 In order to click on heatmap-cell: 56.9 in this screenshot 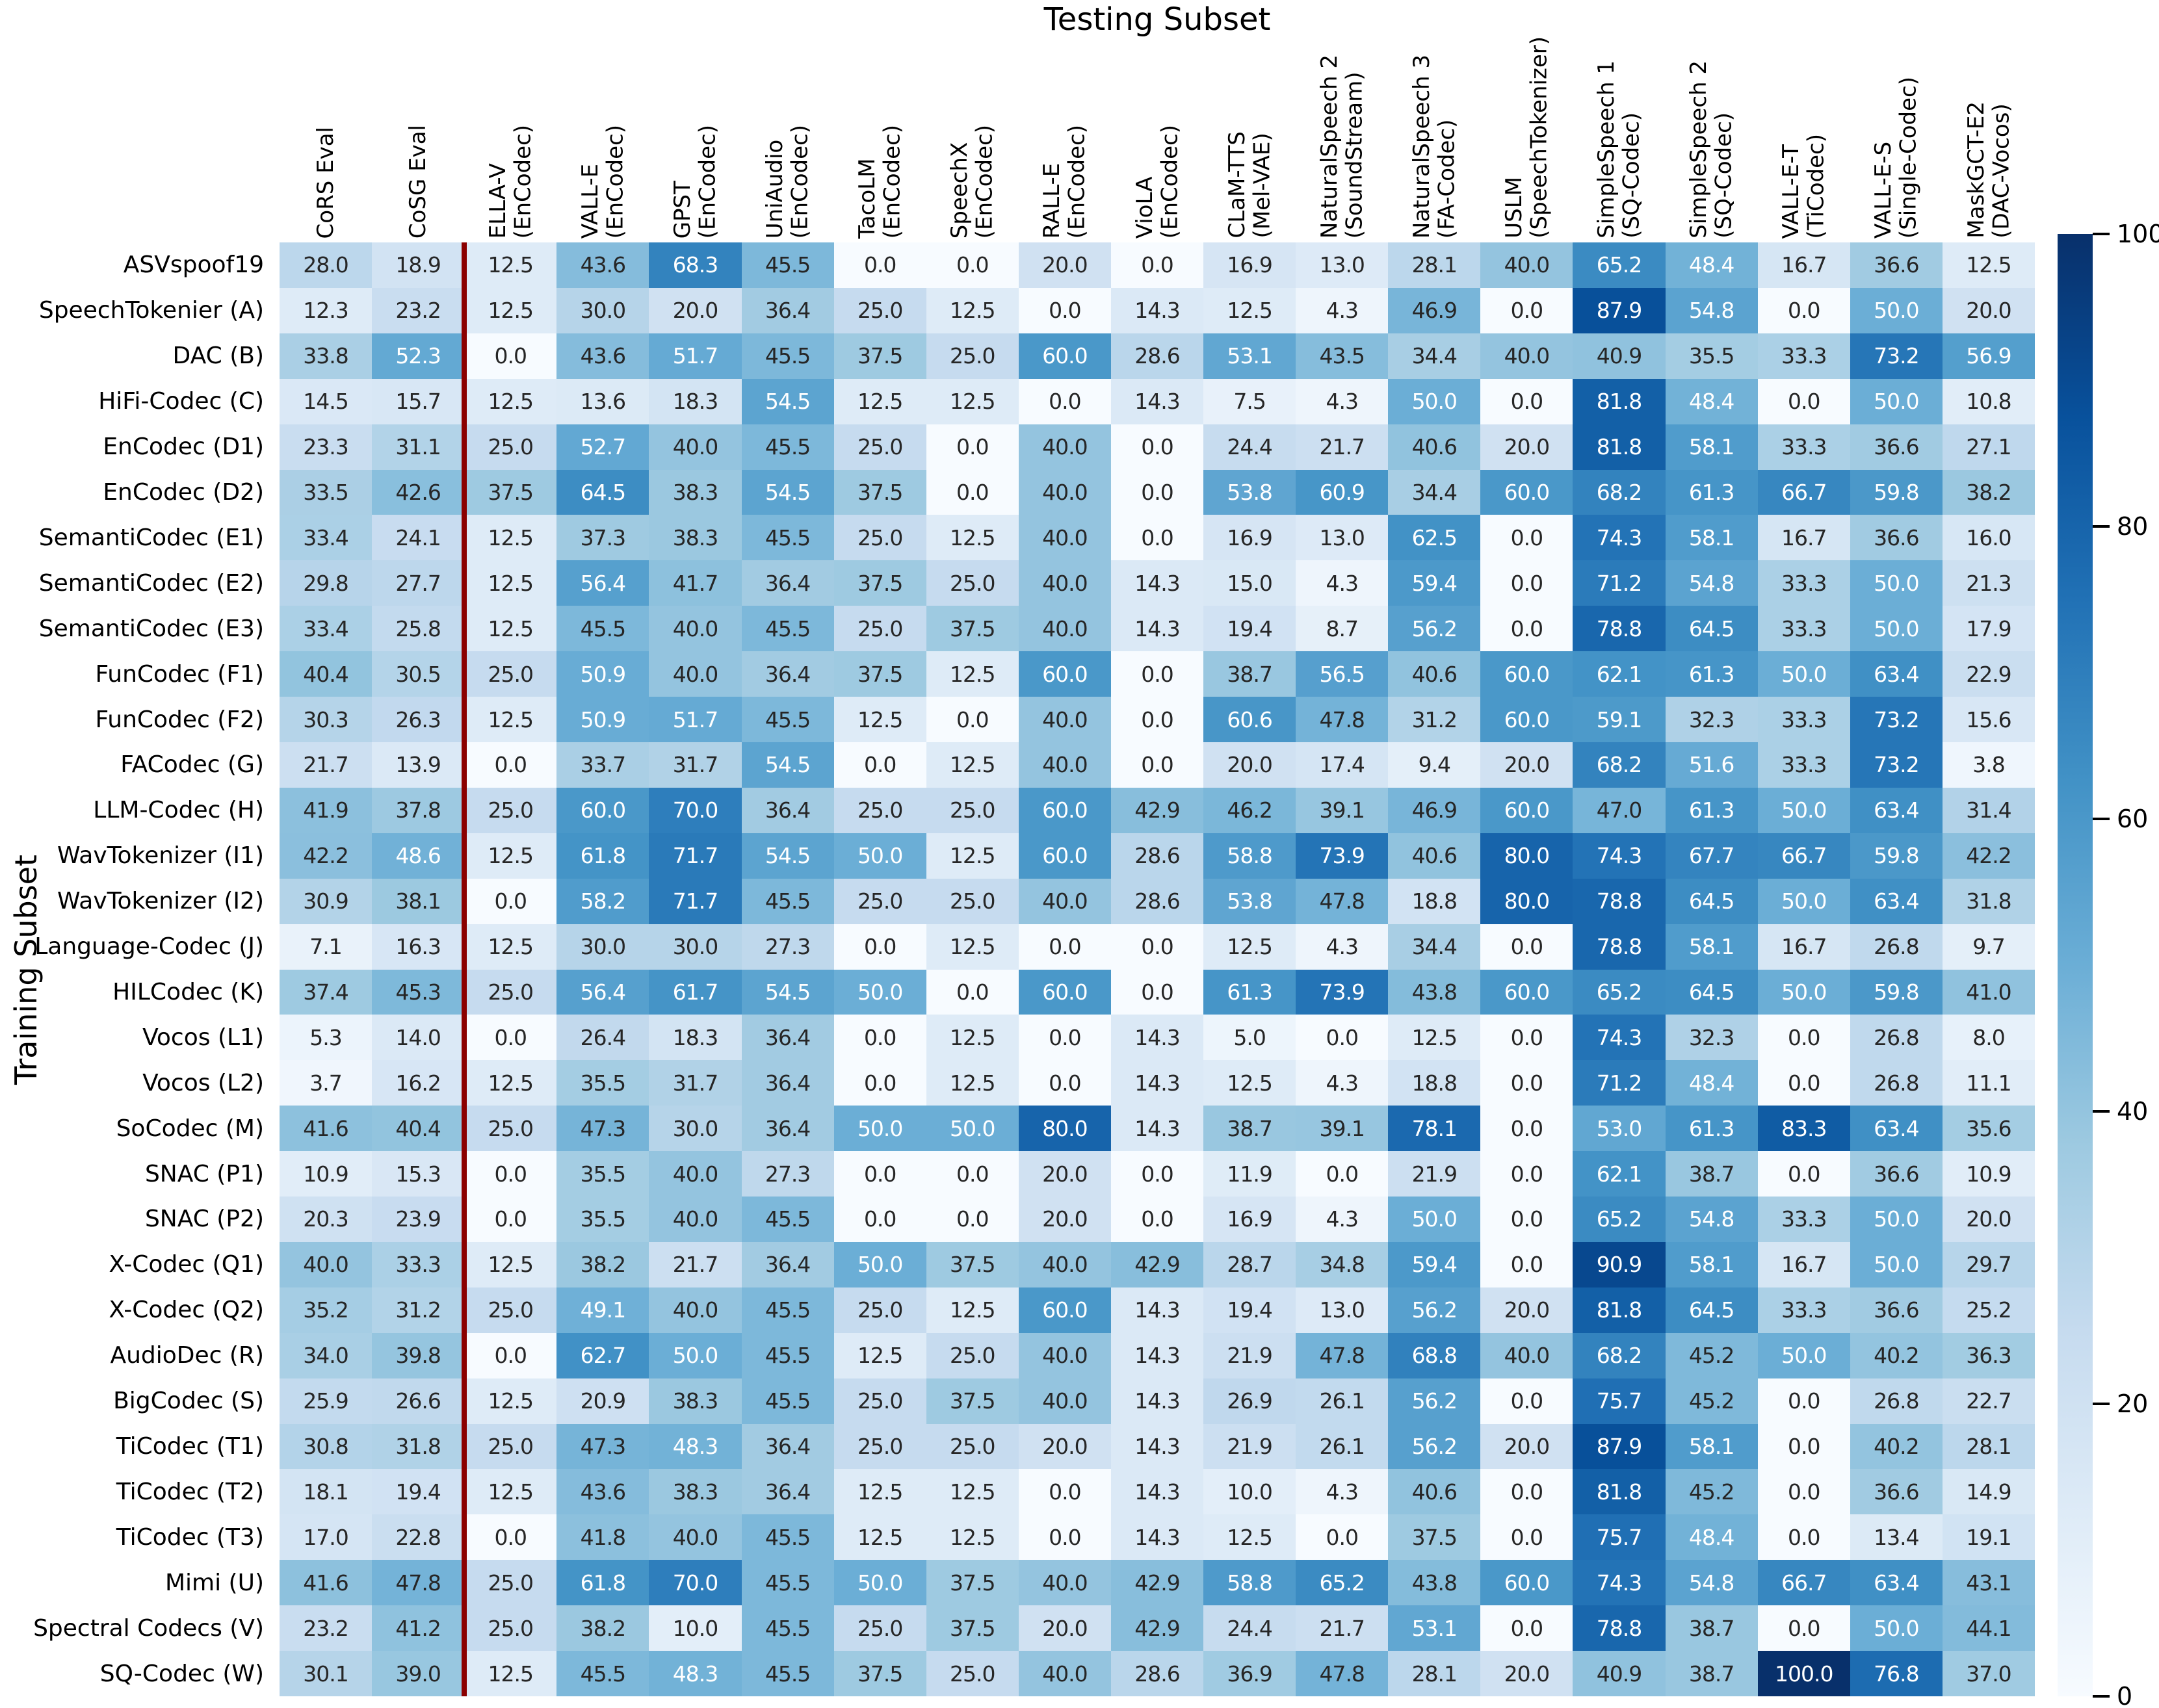, I will do `click(1988, 356)`.